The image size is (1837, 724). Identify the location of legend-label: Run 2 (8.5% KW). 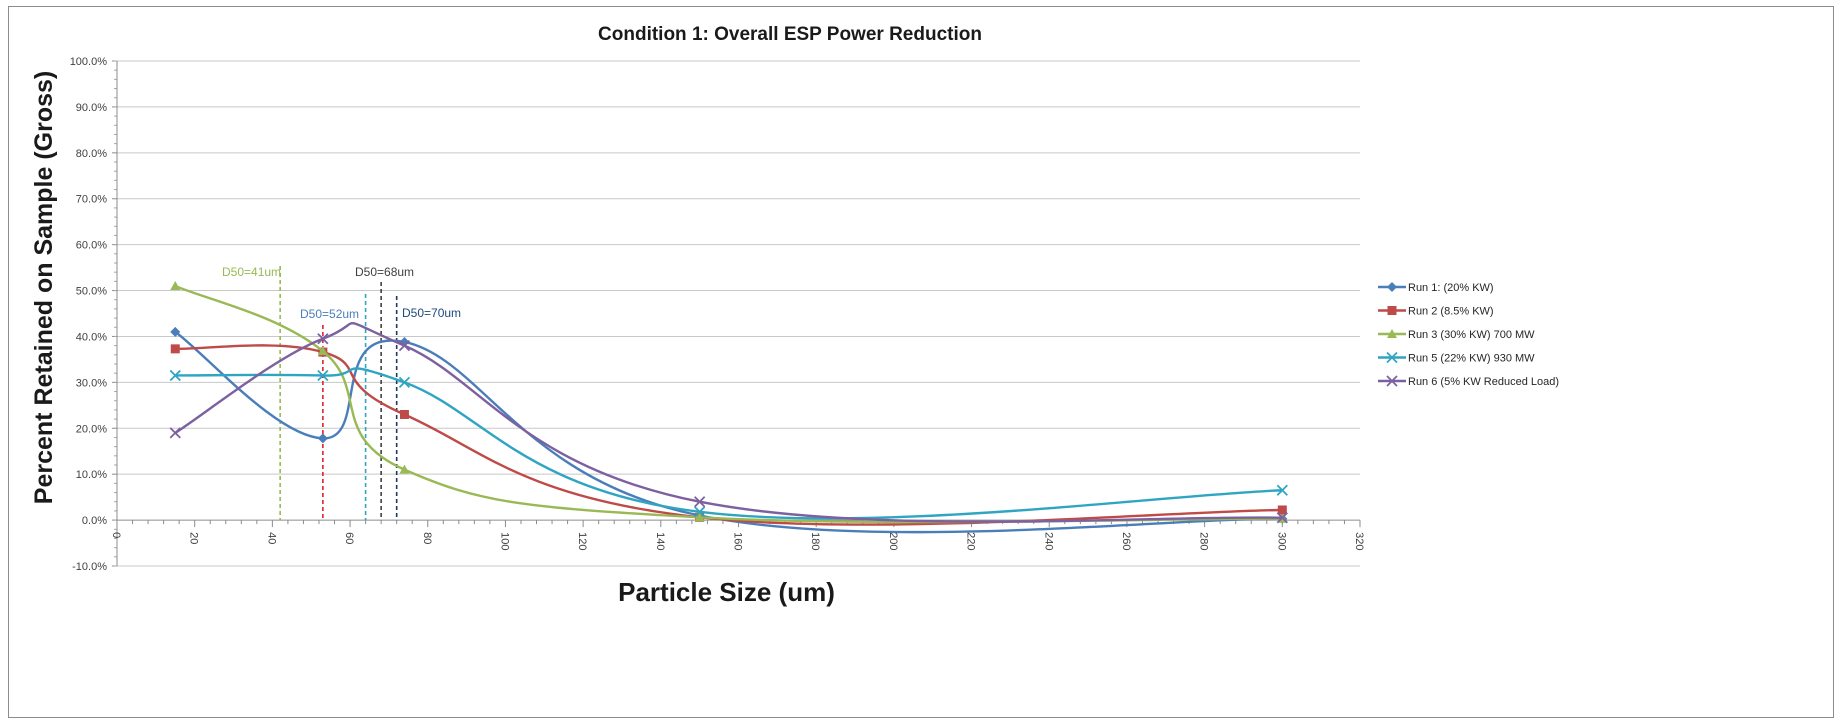
(1451, 312).